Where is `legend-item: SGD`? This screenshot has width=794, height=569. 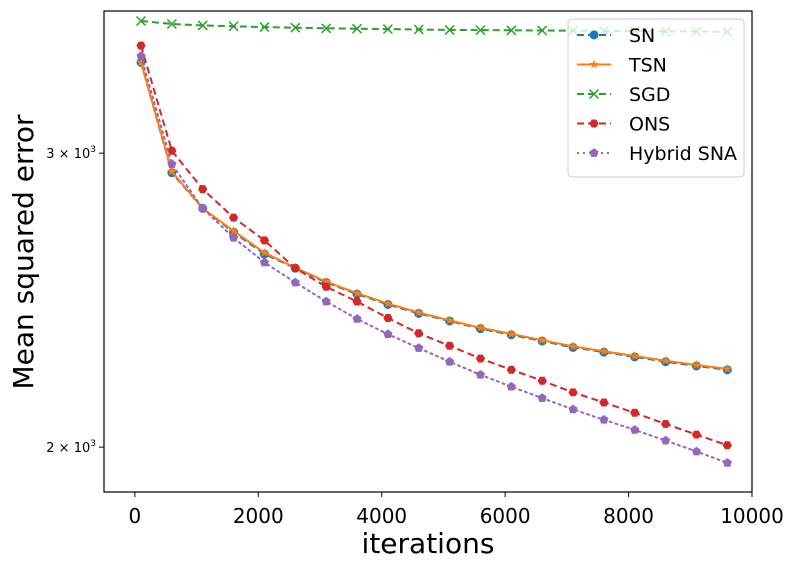
legend-item: SGD is located at coordinates (623, 95).